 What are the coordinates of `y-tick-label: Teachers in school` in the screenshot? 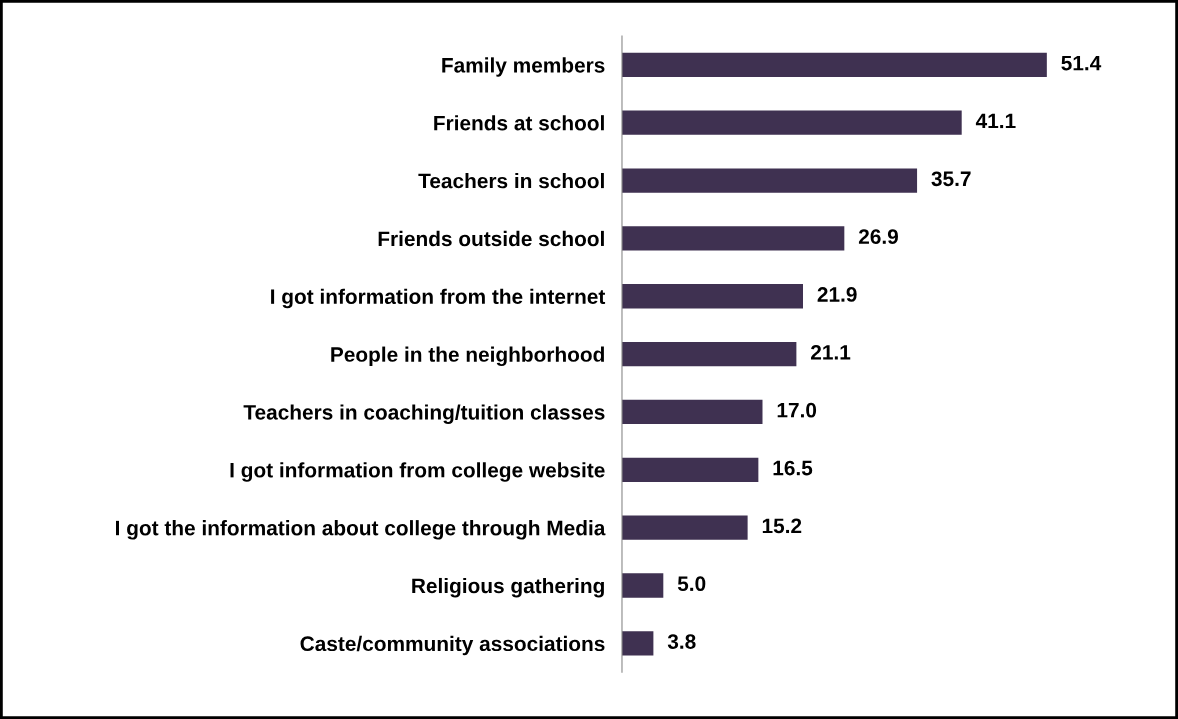 It's located at (511, 181).